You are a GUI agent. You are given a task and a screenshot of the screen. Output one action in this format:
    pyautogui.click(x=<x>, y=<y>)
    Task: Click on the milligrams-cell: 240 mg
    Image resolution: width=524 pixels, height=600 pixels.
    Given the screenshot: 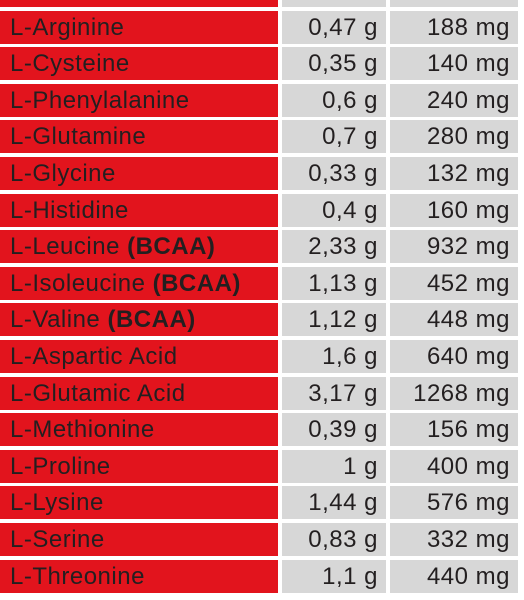 What is the action you would take?
    pyautogui.click(x=454, y=100)
    